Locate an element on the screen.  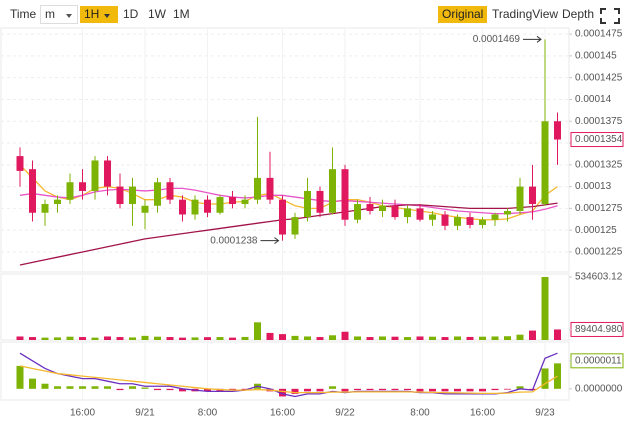
panel-border is located at coordinates (285, 307).